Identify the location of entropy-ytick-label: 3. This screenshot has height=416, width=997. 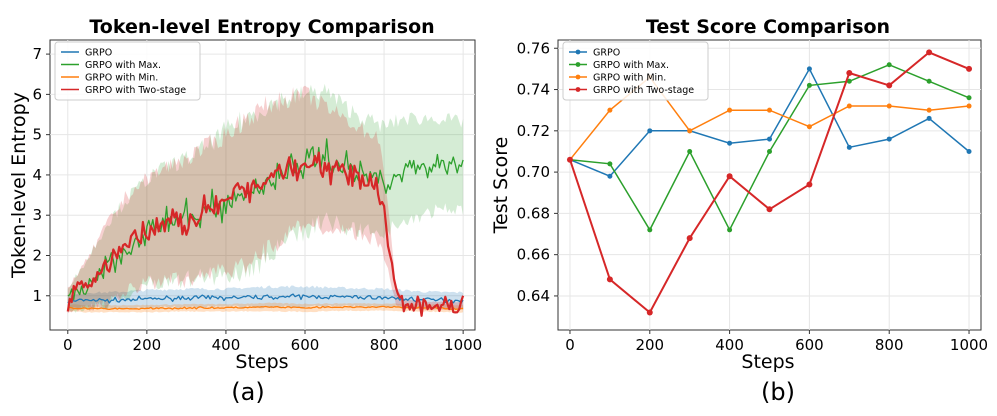
(37, 215).